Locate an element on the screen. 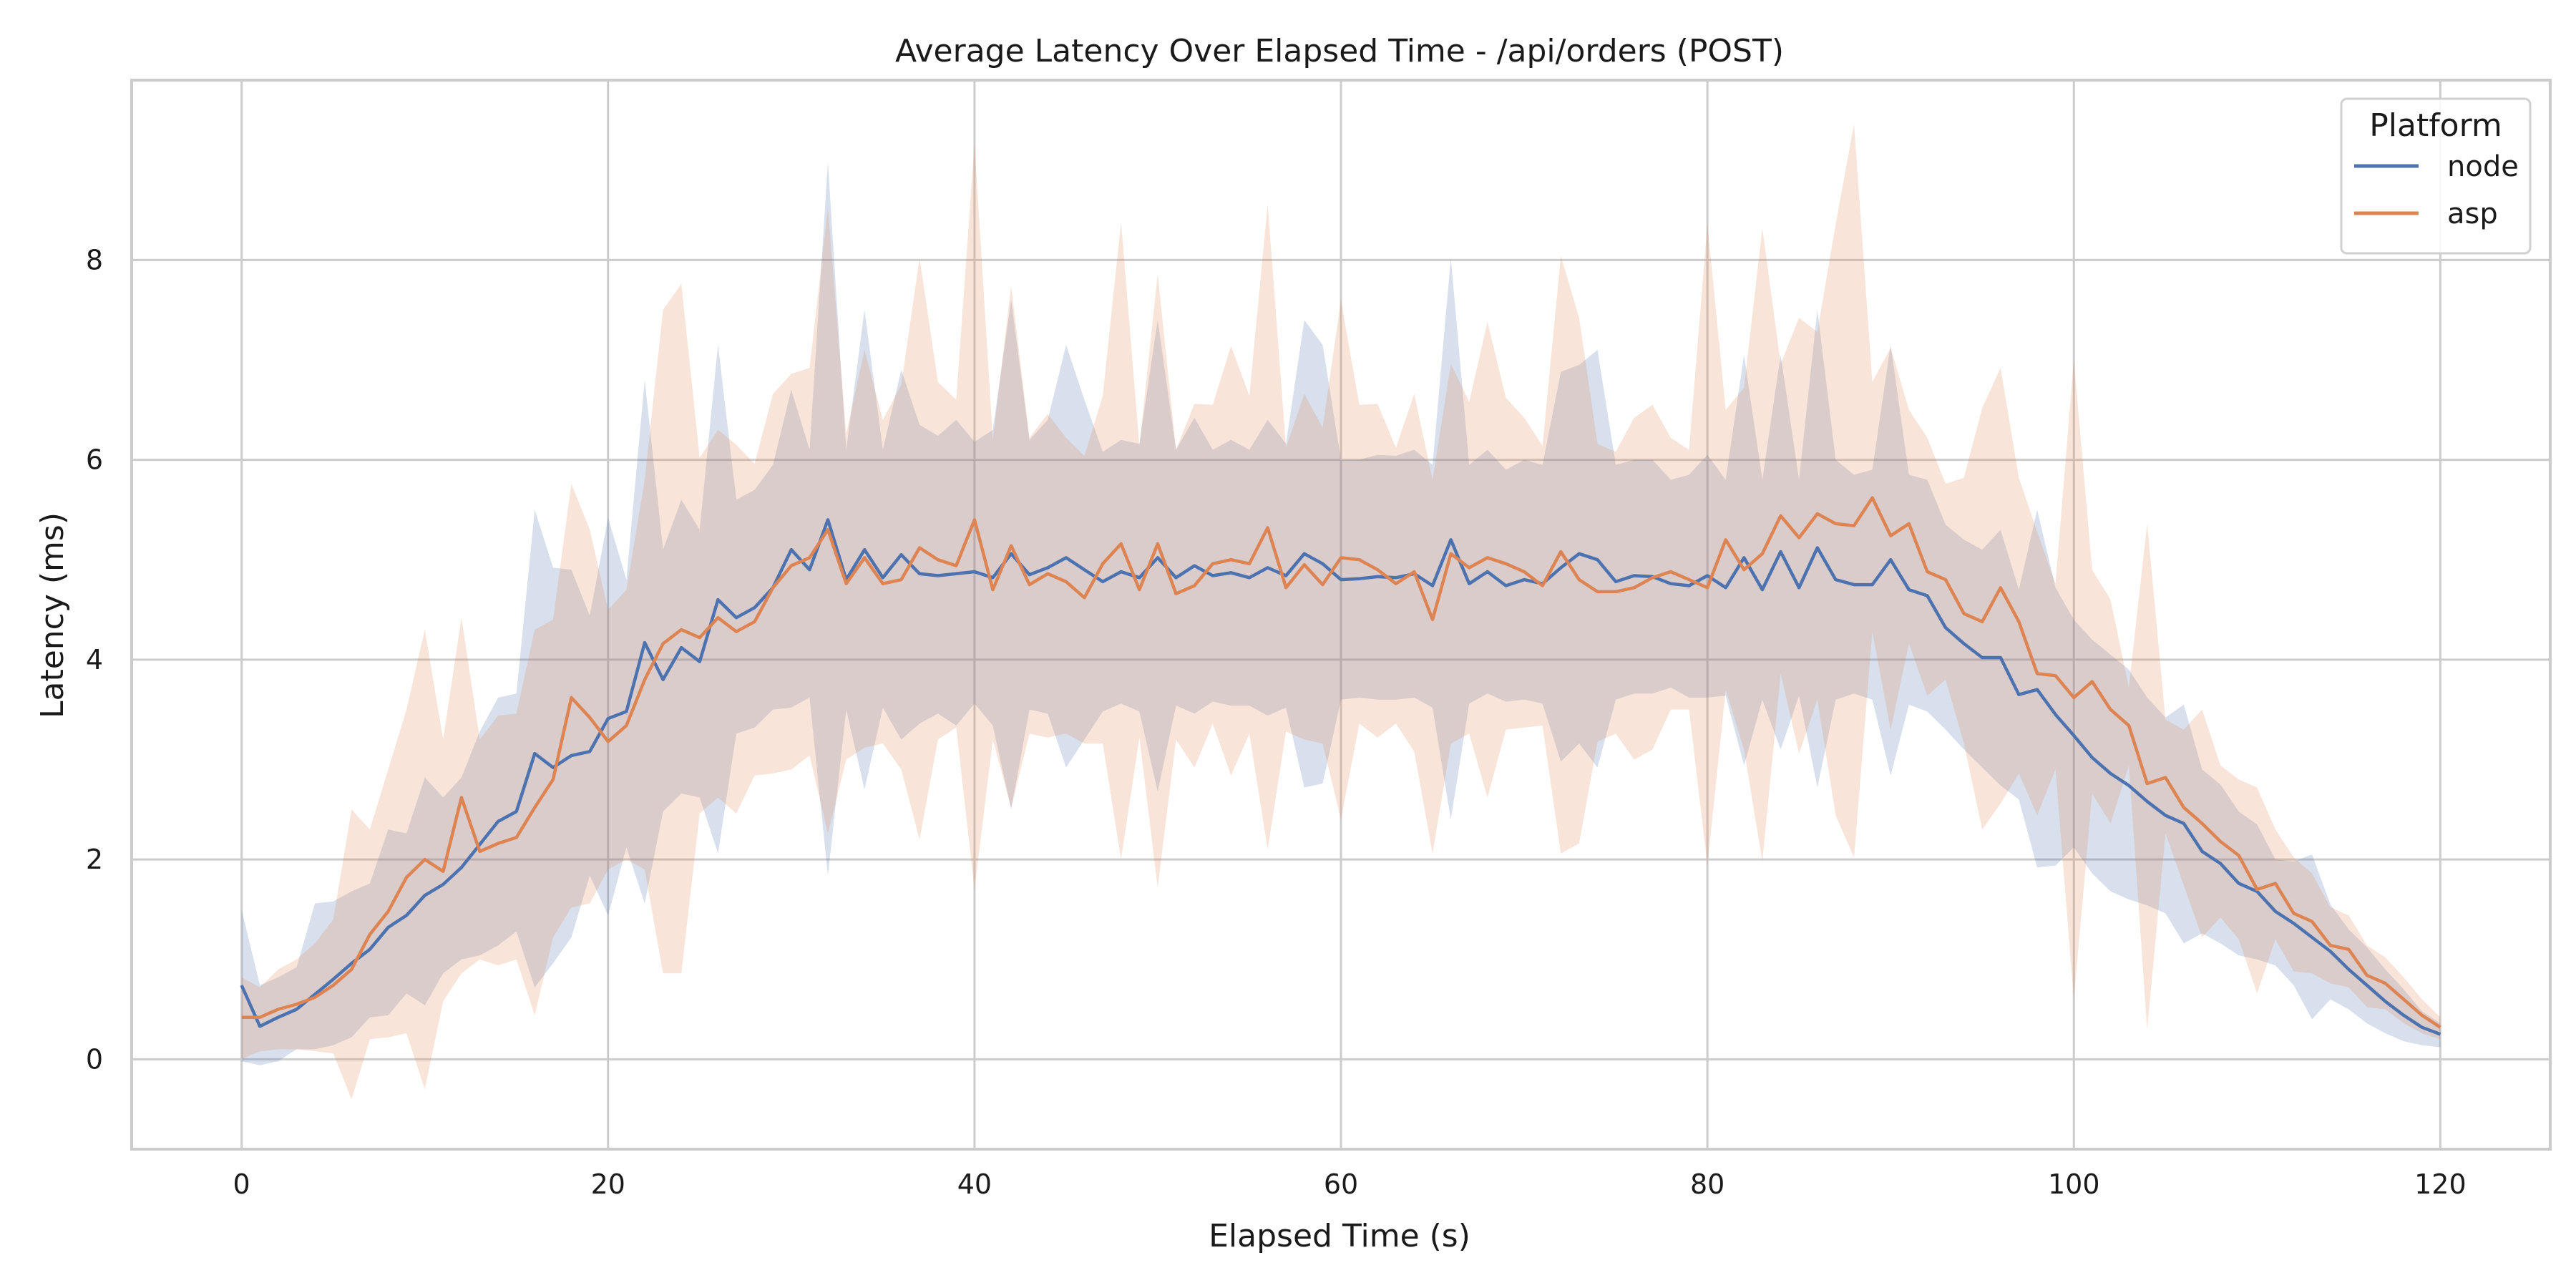 This screenshot has width=2576, height=1288. x-tick-label: 0 is located at coordinates (241, 1184).